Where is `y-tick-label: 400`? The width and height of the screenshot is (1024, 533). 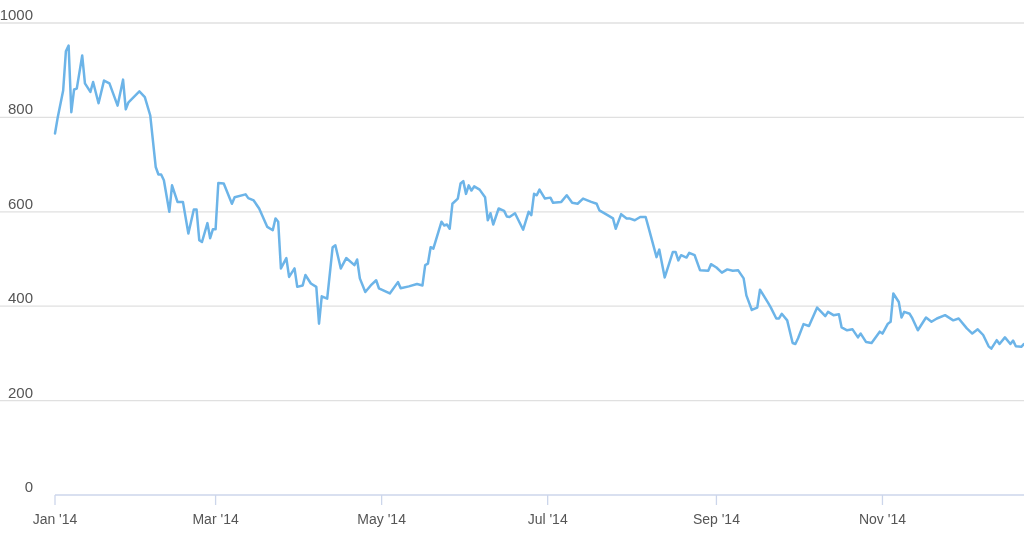
y-tick-label: 400 is located at coordinates (20, 298).